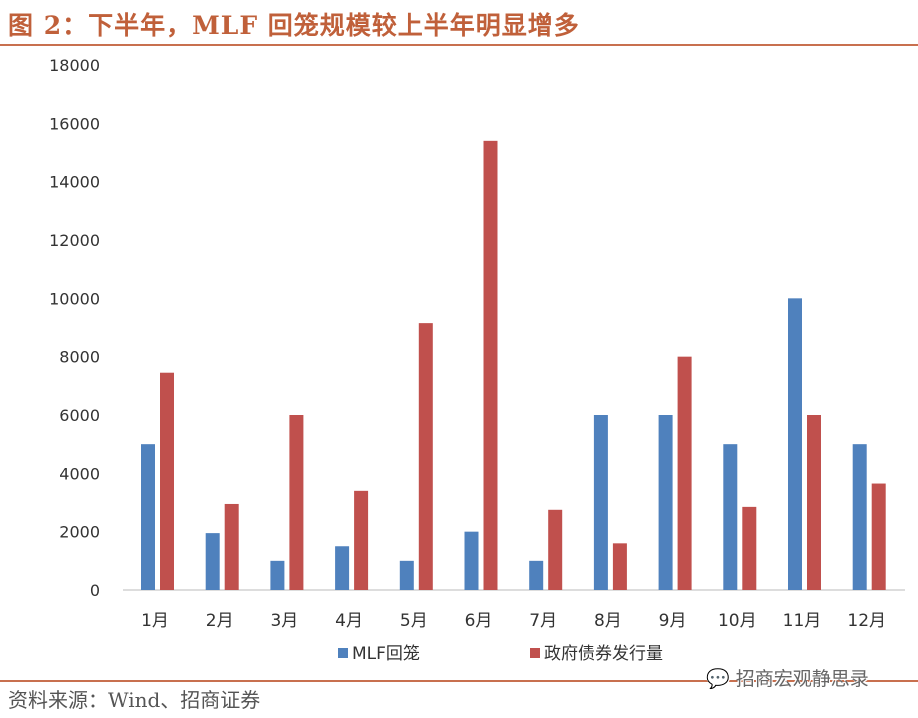 Image resolution: width=918 pixels, height=718 pixels. I want to click on x-tick-label: 5月, so click(414, 621).